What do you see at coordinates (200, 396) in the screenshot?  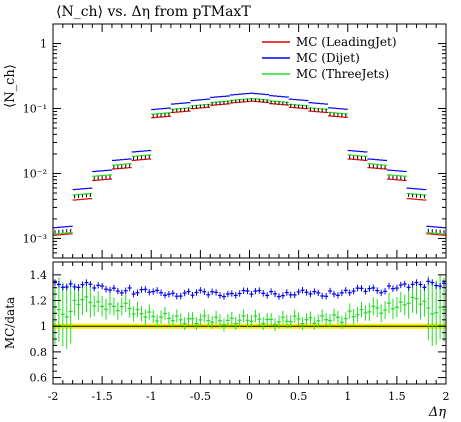 I see `x-tick-label: -0.5` at bounding box center [200, 396].